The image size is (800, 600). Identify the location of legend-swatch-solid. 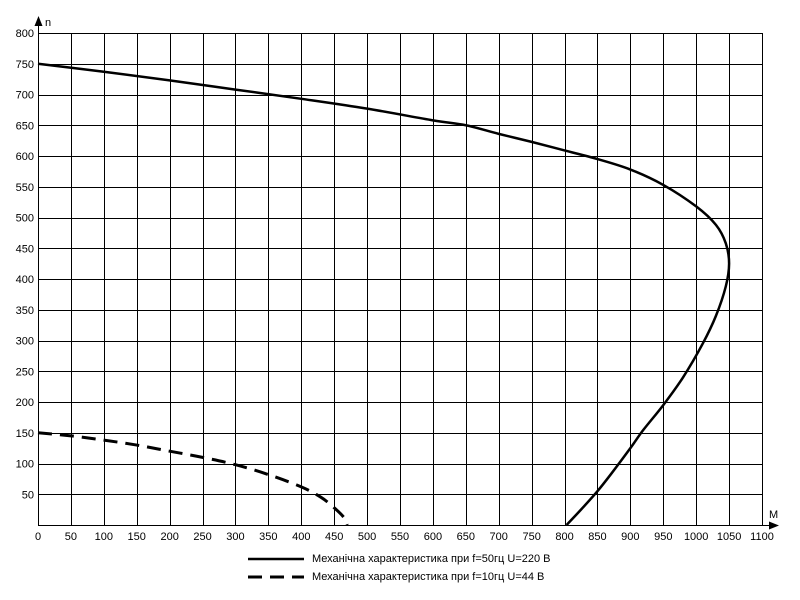
(276, 559).